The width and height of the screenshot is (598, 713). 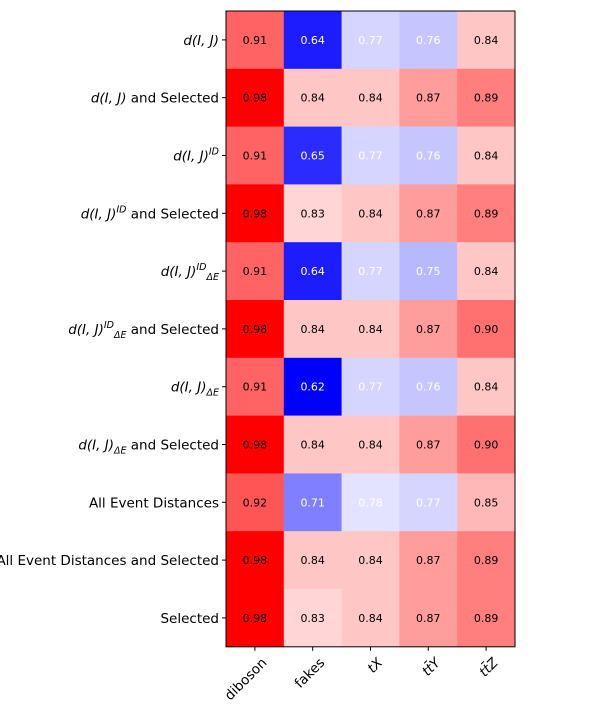 I want to click on row-label: d(I, J)ID​ and Selected, so click(x=150, y=213).